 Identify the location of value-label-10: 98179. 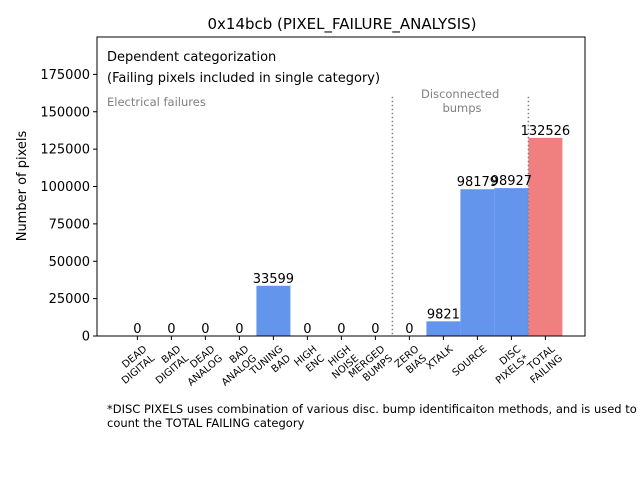
(477, 182).